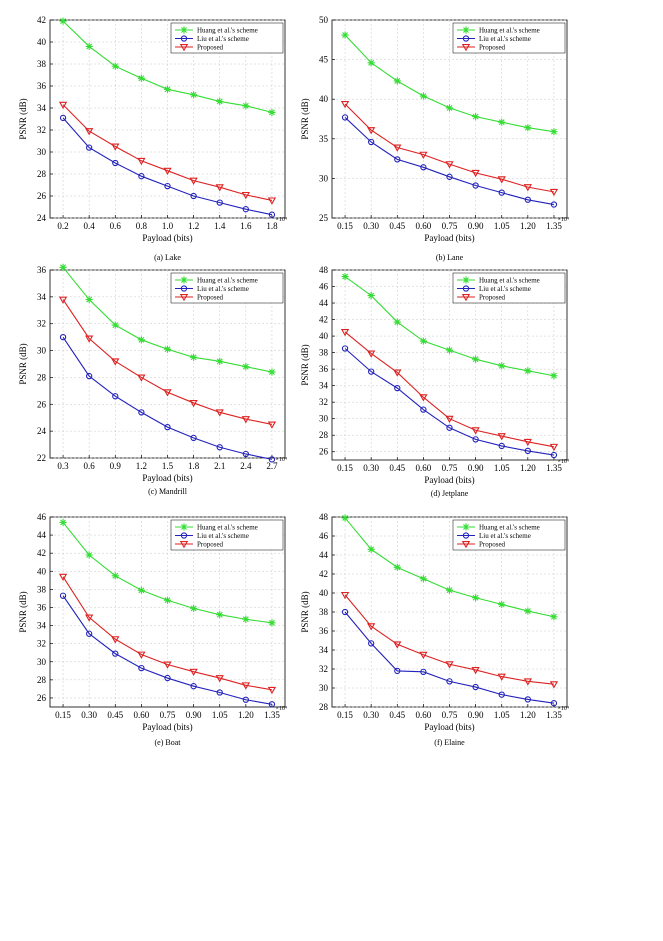 The height and width of the screenshot is (941, 663). I want to click on x-tick-label: 0.90, so click(194, 715).